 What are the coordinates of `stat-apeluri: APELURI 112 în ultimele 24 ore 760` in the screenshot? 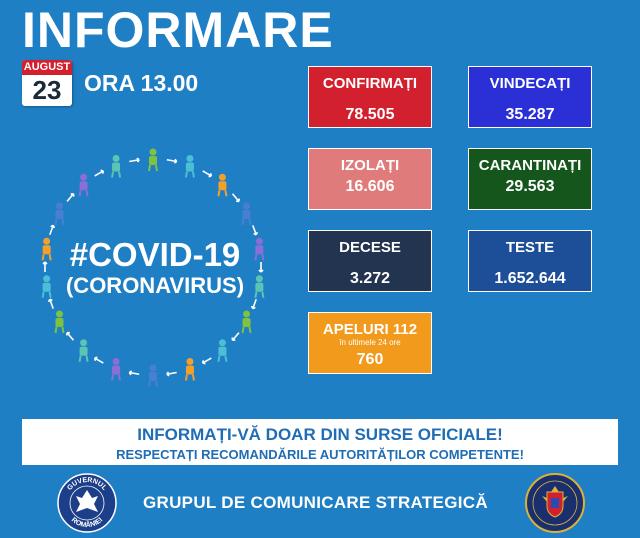 It's located at (370, 343).